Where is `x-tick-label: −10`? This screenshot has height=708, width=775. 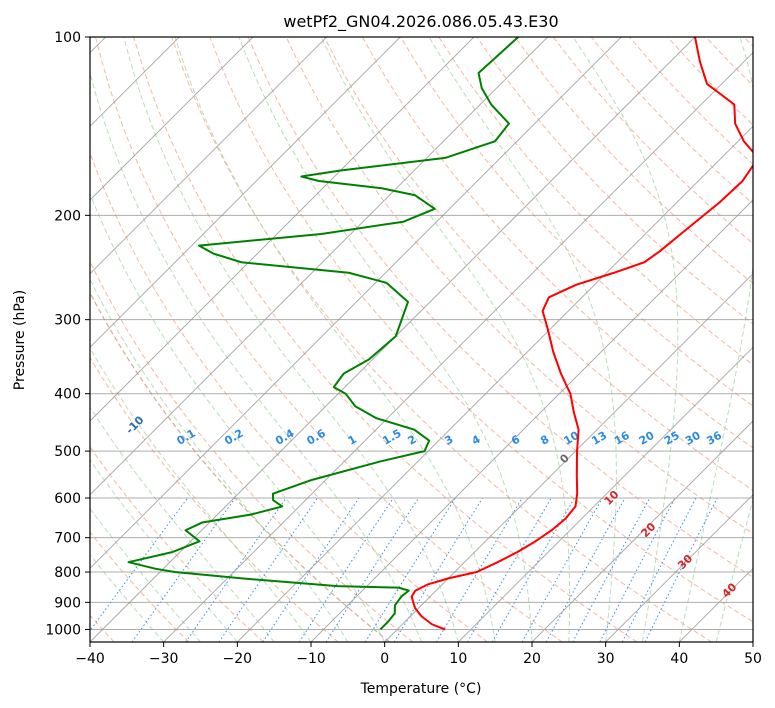
x-tick-label: −10 is located at coordinates (311, 659).